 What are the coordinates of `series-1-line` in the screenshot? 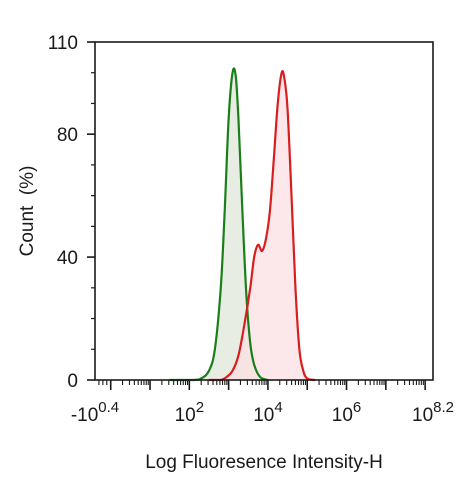 It's located at (219, 224).